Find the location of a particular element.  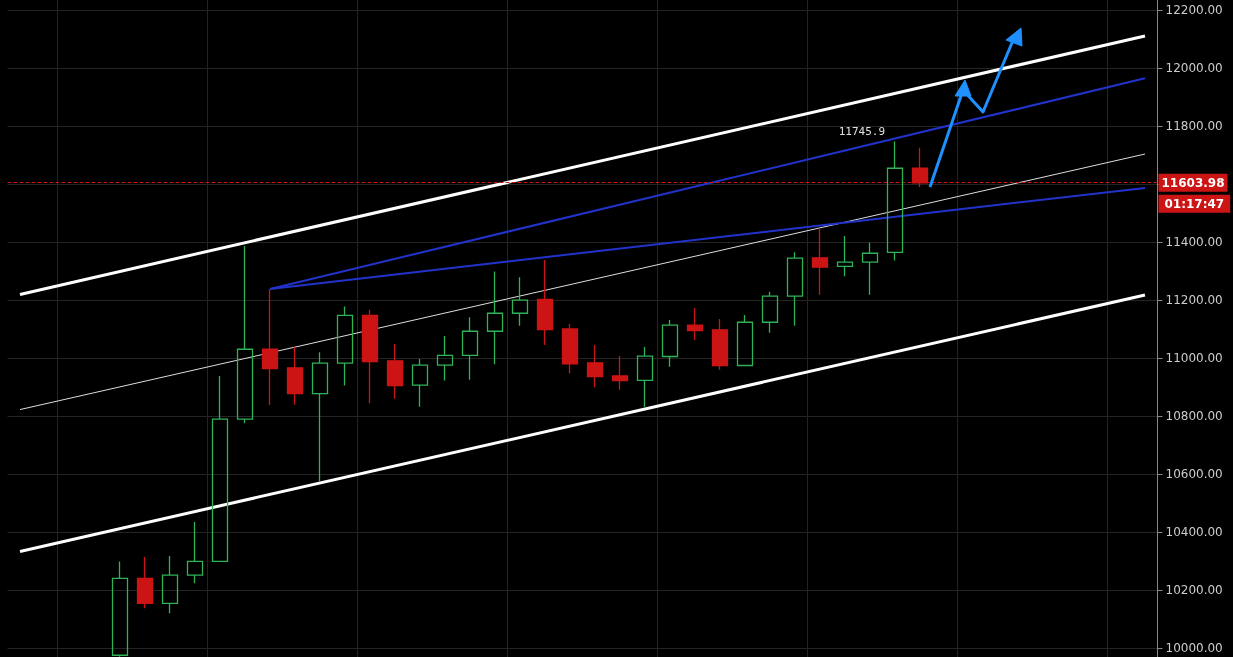

annotation: 11745.9 is located at coordinates (861, 132).